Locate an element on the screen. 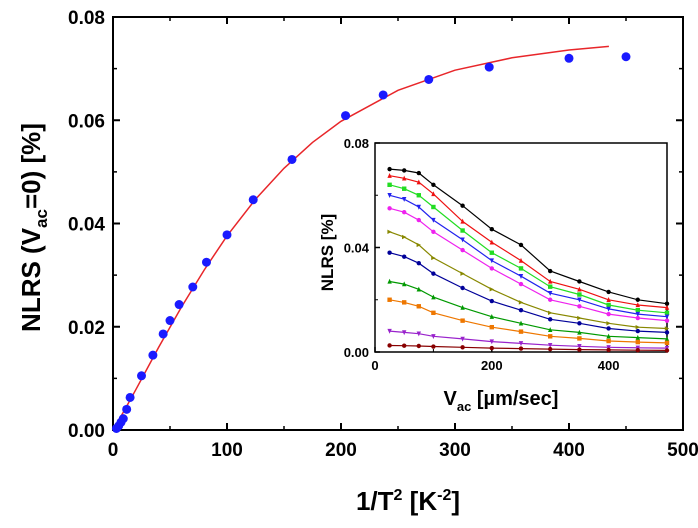 Image resolution: width=698 pixels, height=528 pixels. x-tick-label: 200 is located at coordinates (341, 450).